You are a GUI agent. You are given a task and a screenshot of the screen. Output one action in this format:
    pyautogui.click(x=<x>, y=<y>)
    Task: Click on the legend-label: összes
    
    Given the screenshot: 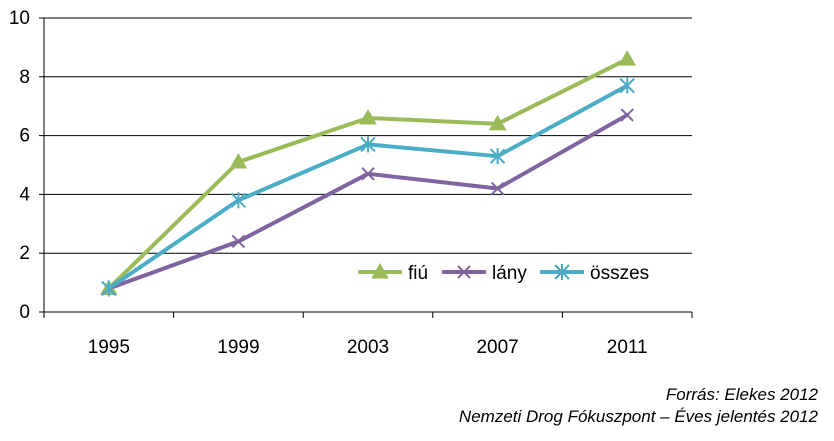 What is the action you would take?
    pyautogui.click(x=619, y=273)
    